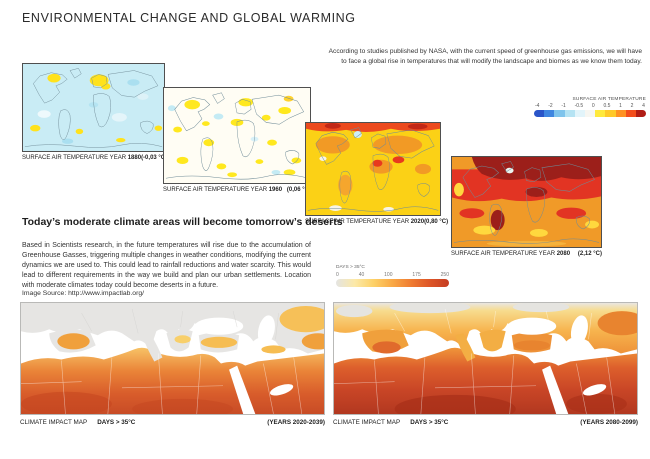  Describe the element at coordinates (444, 275) in the screenshot. I see `days-tick-4: 250` at that location.